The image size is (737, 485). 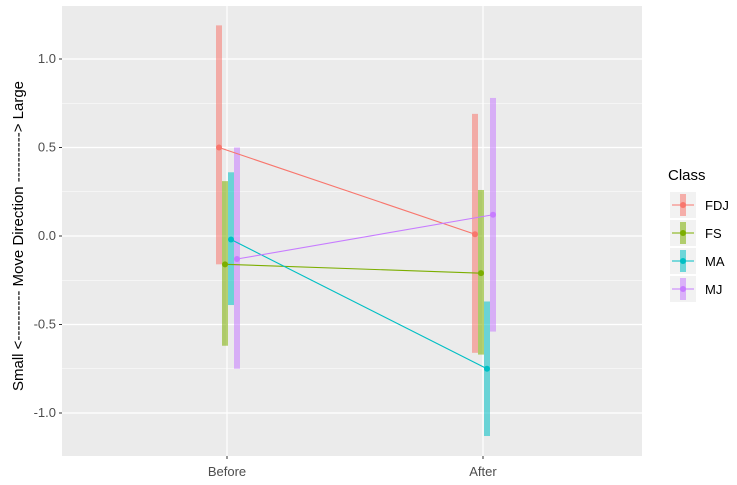 What do you see at coordinates (227, 471) in the screenshot?
I see `x-tick-label: Before` at bounding box center [227, 471].